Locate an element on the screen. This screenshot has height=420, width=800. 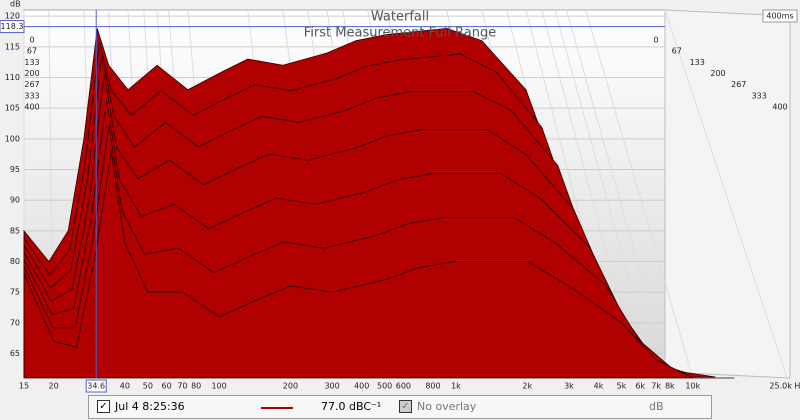
x-tick-label: 400 is located at coordinates (361, 386).